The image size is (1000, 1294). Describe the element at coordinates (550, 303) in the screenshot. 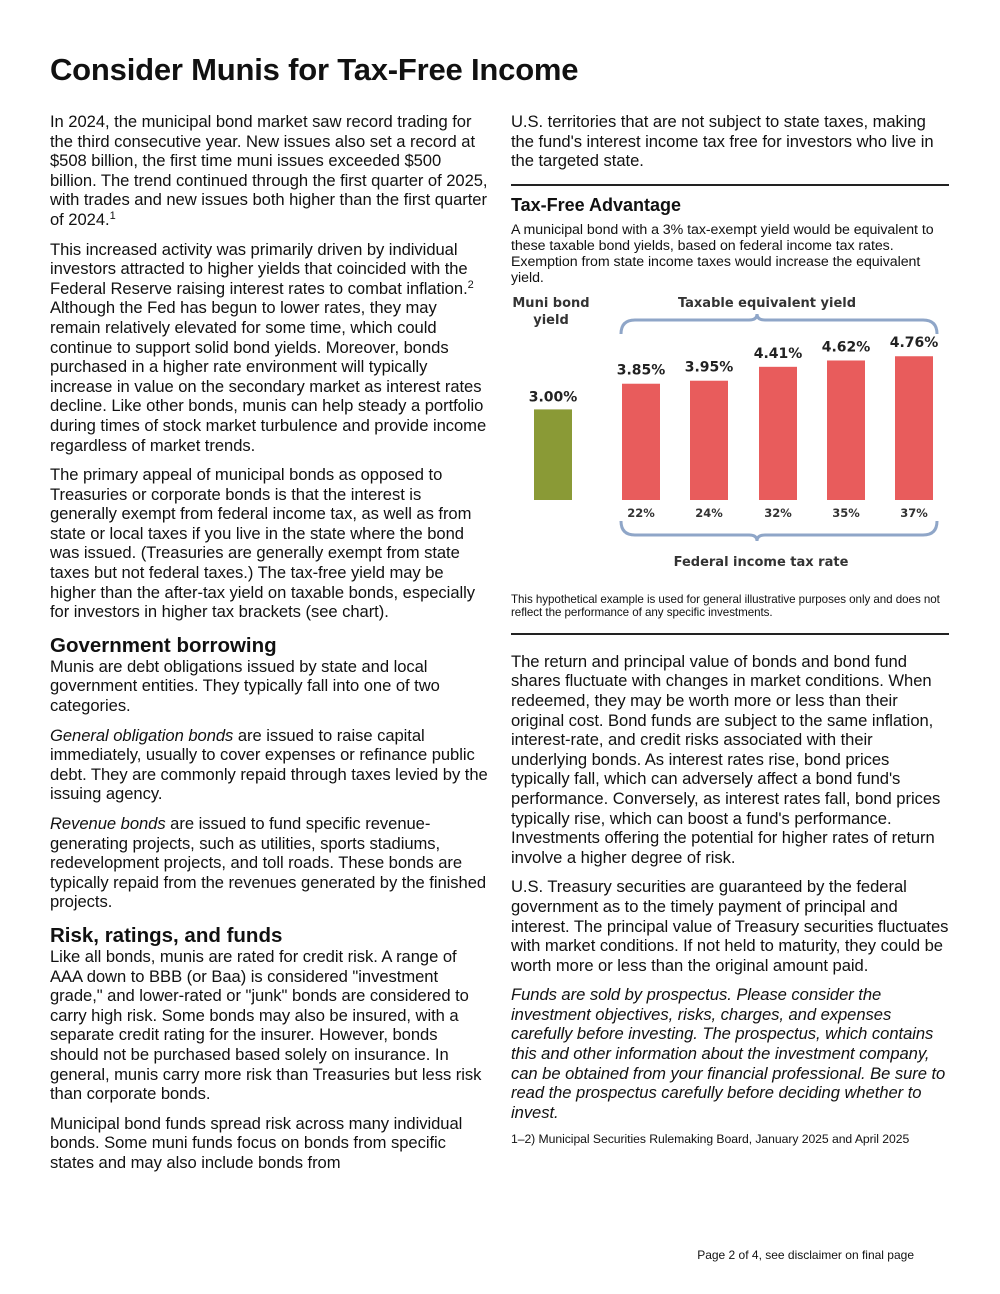

I see `muni-label-line1: Muni bond` at that location.